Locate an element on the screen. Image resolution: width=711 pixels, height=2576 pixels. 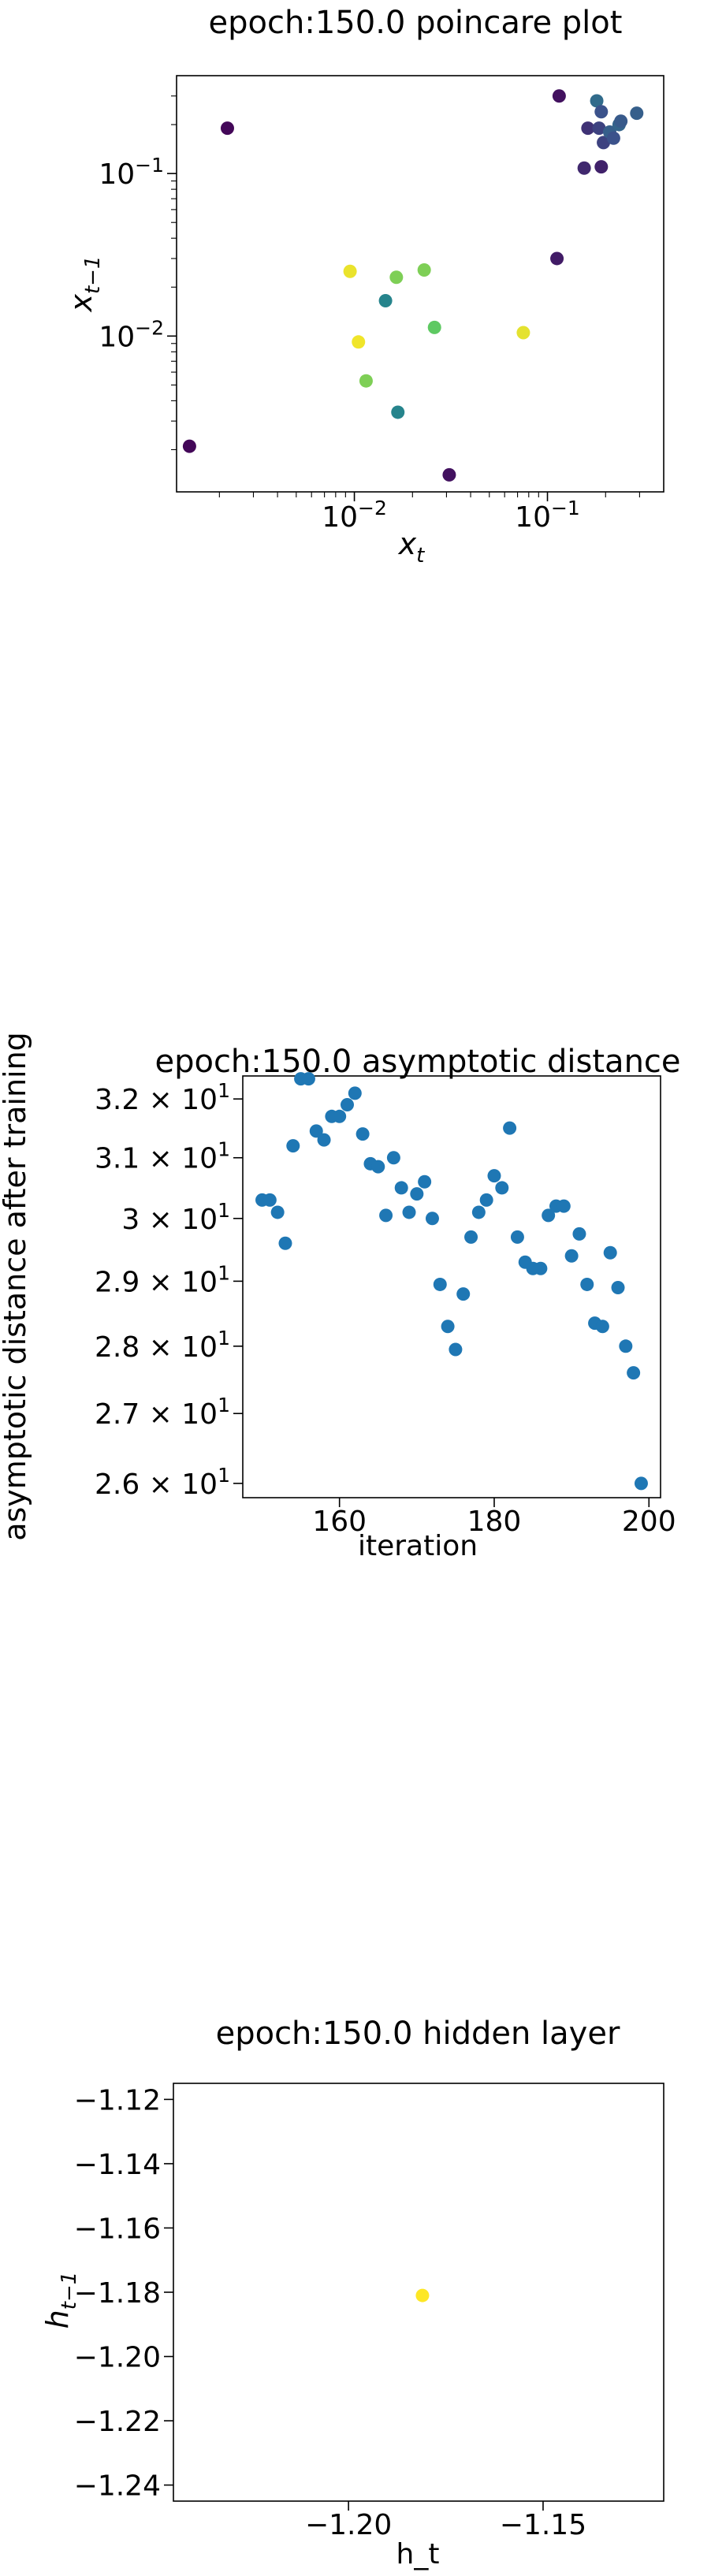
hidden-layer-y-axis-label: ht−1 is located at coordinates (60, 2300).